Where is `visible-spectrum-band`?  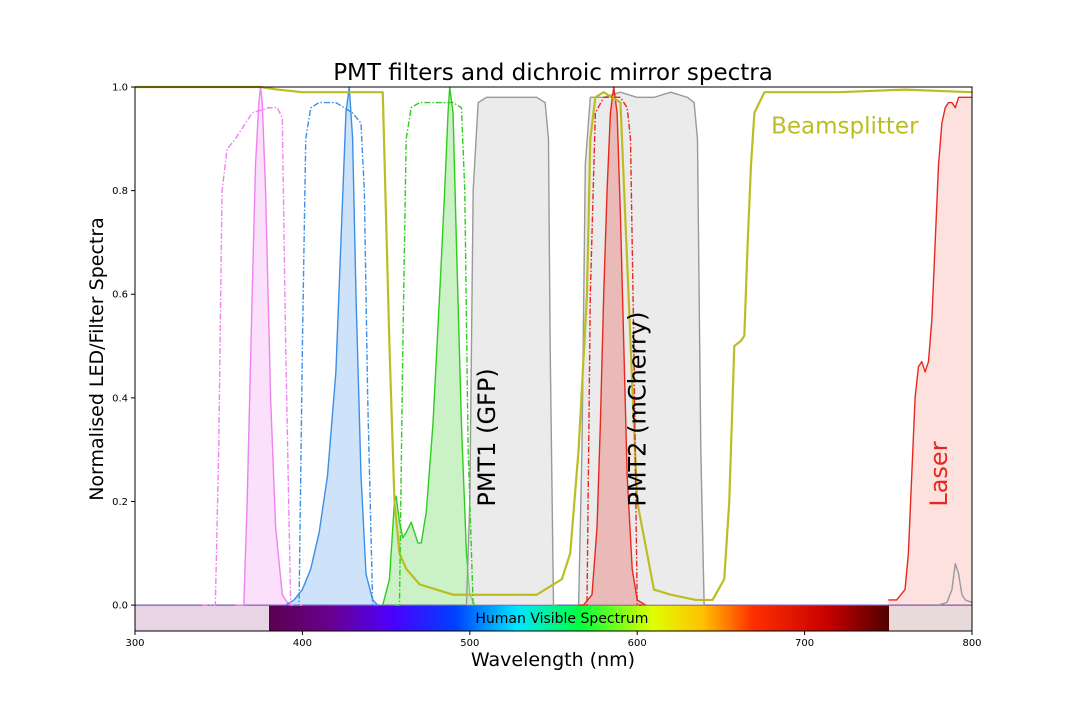
visible-spectrum-band is located at coordinates (579, 618).